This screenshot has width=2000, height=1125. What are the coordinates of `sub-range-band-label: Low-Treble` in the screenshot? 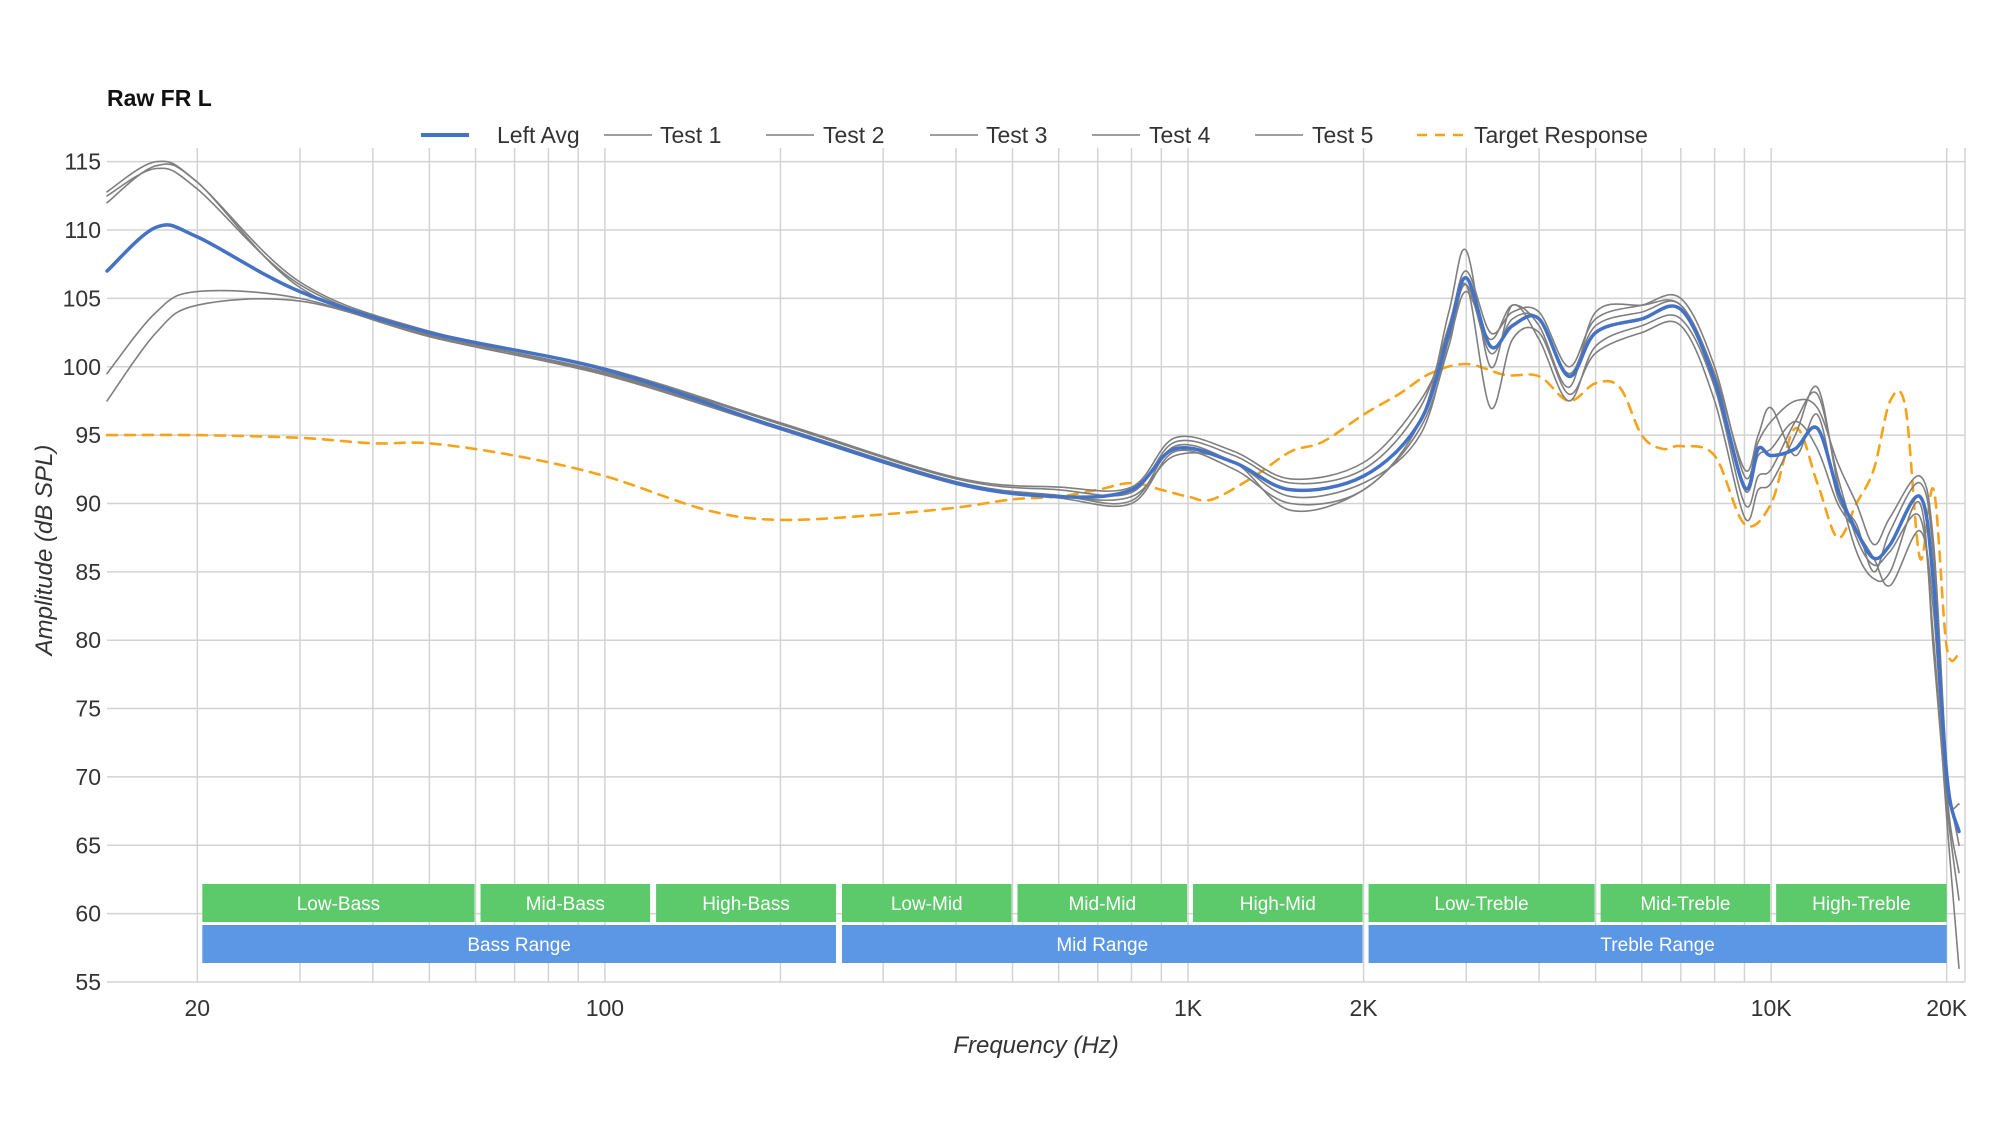 It's located at (1481, 904).